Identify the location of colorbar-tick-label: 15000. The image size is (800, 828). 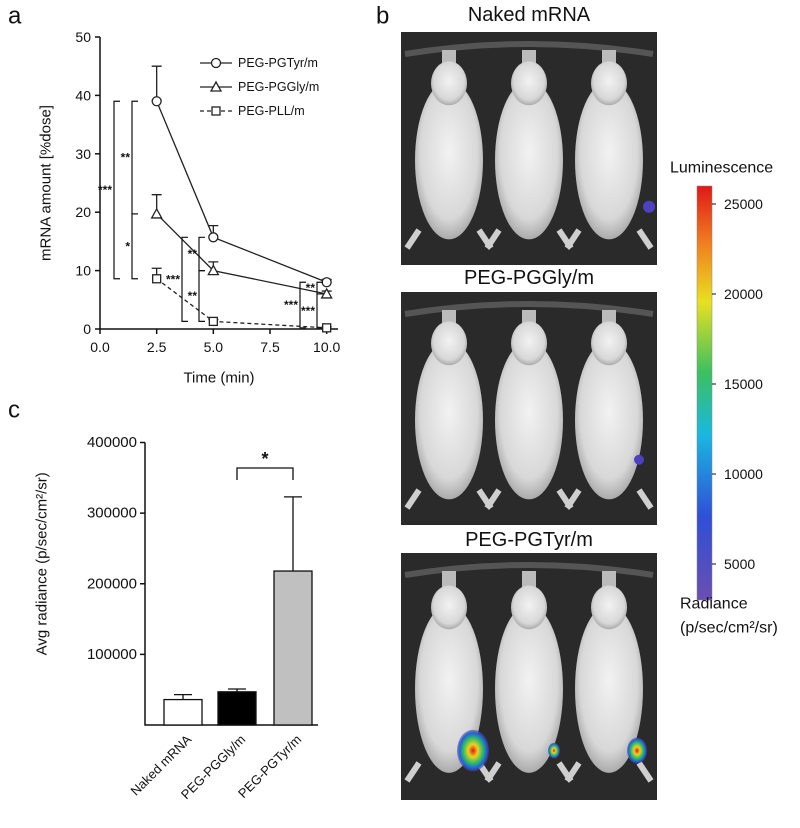
(743, 384).